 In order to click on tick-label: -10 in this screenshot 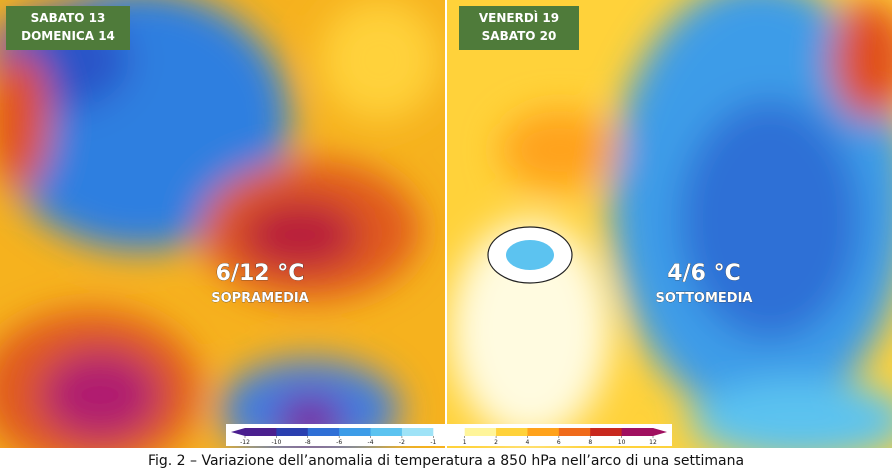, I will do `click(276, 442)`.